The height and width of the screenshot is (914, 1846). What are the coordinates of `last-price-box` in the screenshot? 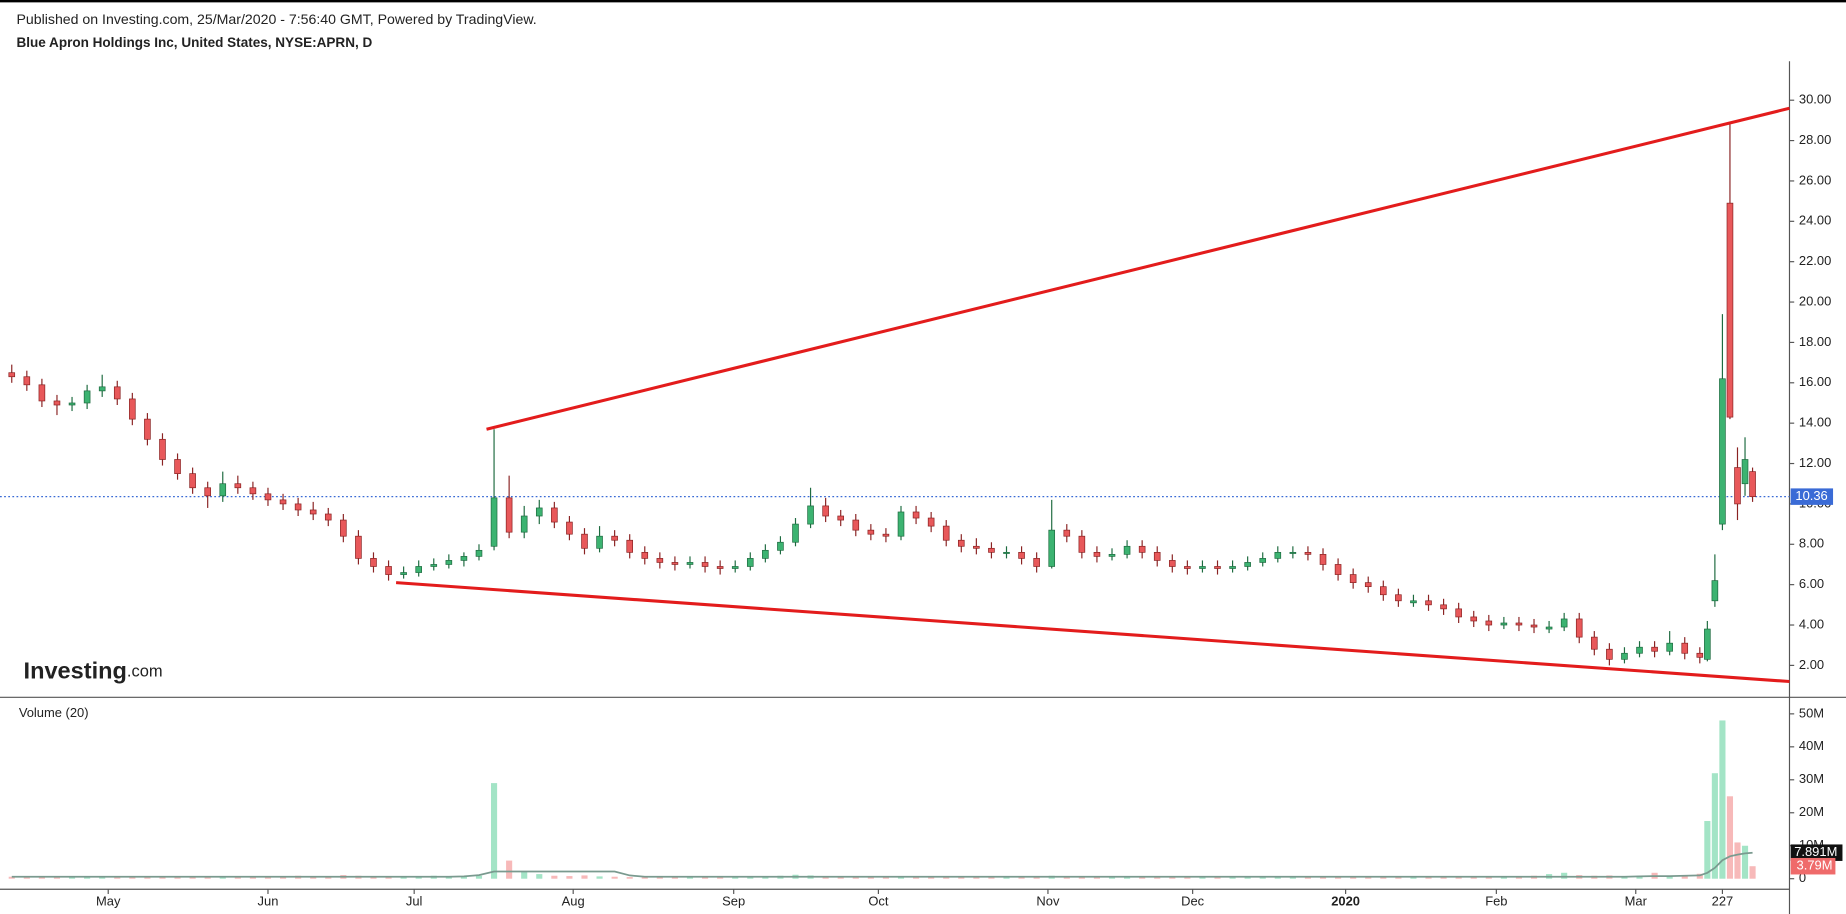 It's located at (1812, 496).